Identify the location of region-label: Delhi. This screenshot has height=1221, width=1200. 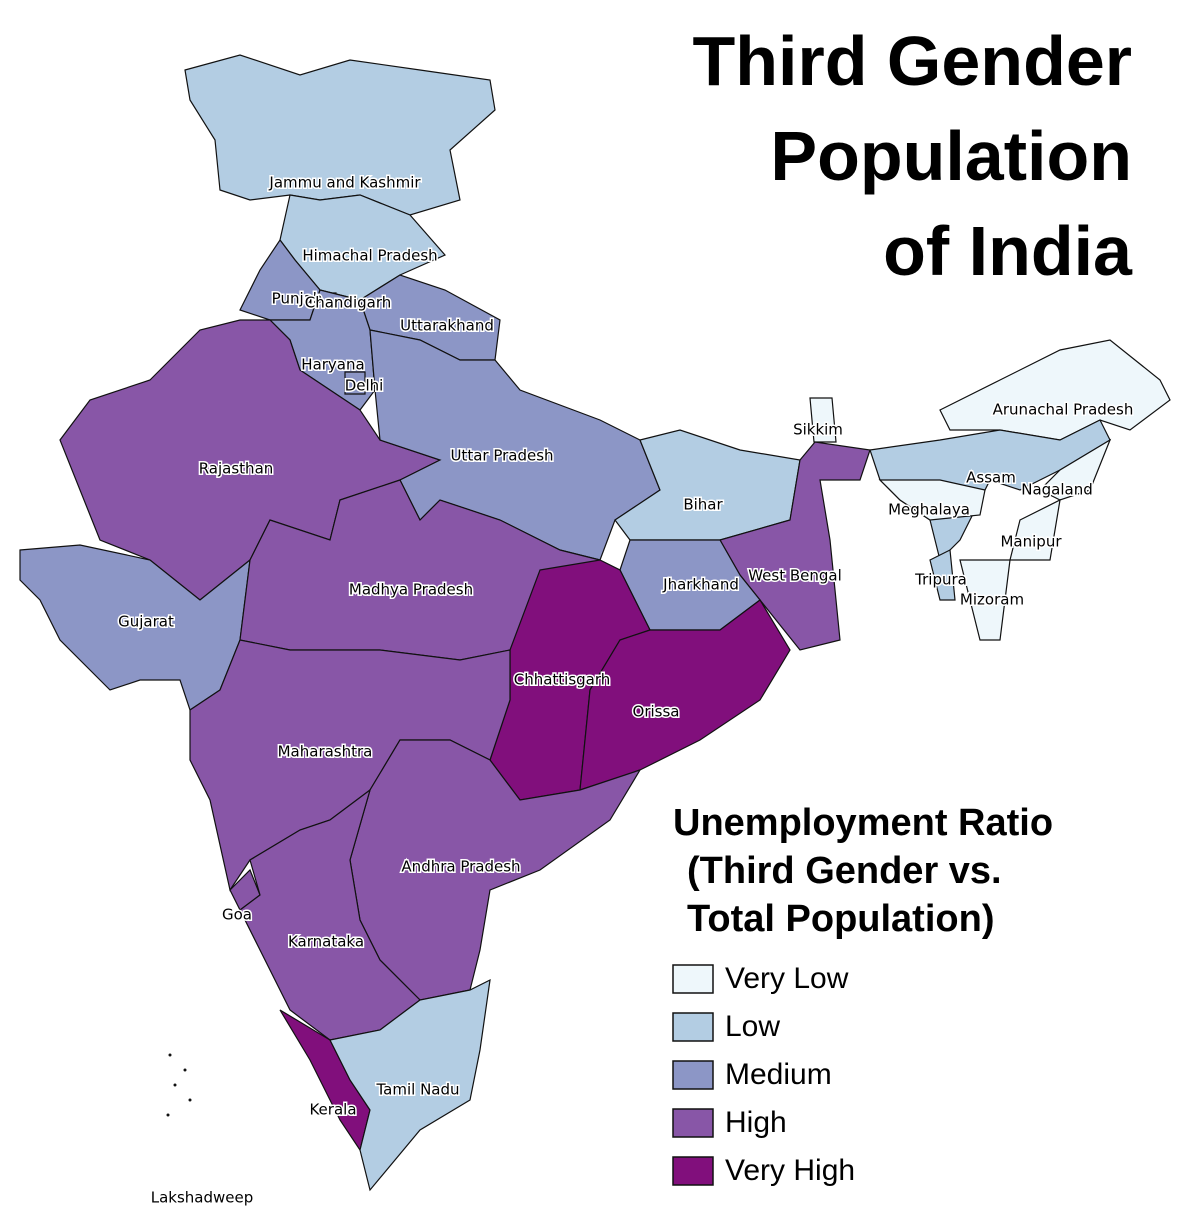
(364, 386).